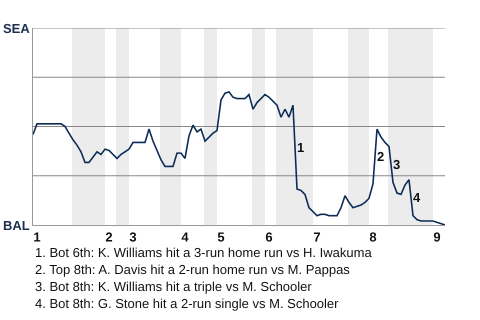 The width and height of the screenshot is (480, 320). I want to click on annotation: 3, so click(396, 164).